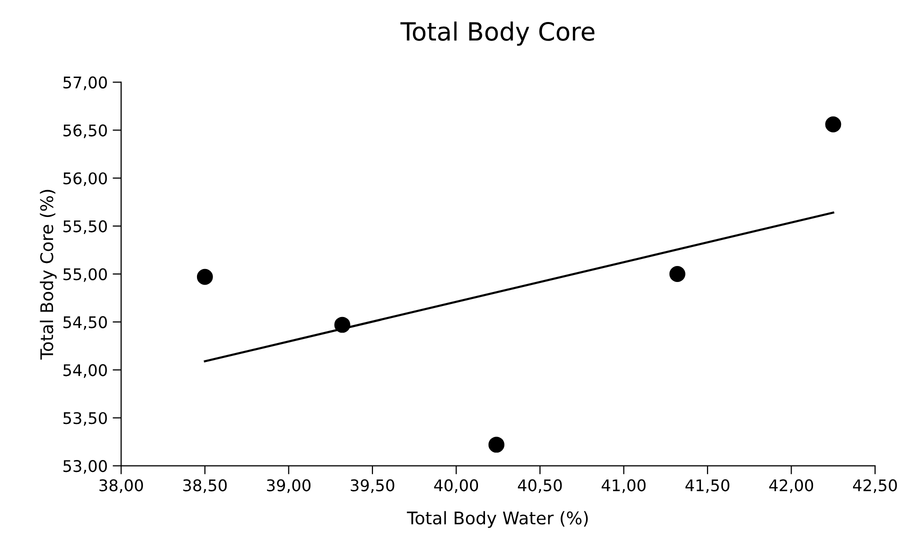 The image size is (904, 548). Describe the element at coordinates (48, 275) in the screenshot. I see `y-axis-title: Total Body Core (%)` at that location.